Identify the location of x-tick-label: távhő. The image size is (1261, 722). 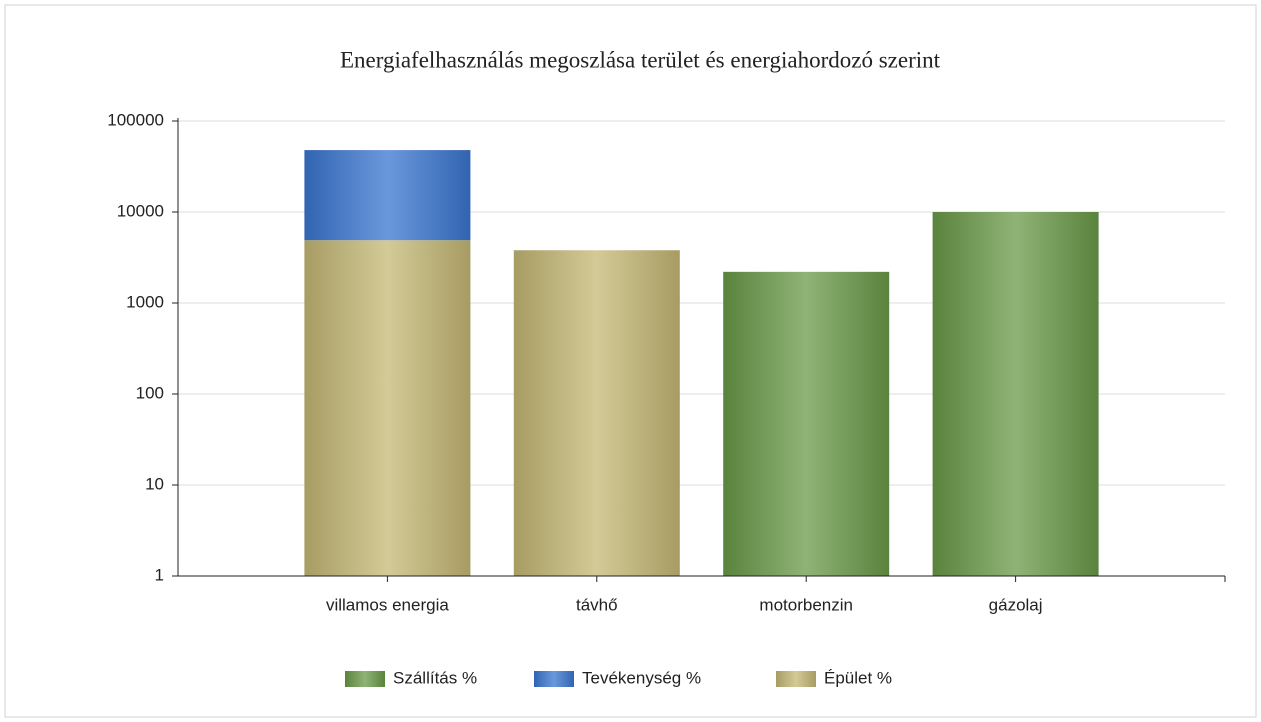
(597, 604).